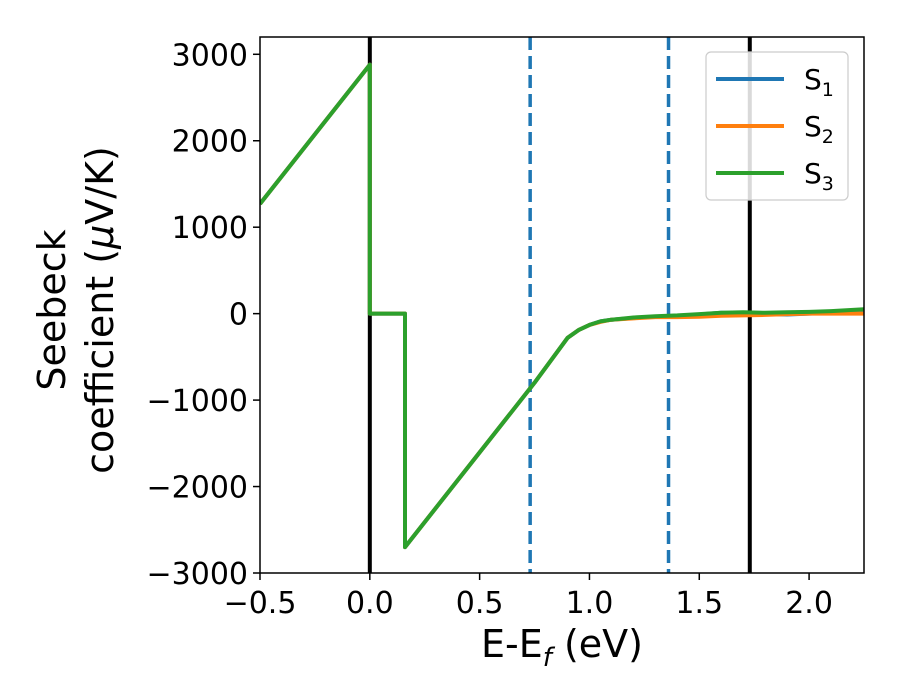 The width and height of the screenshot is (900, 700). Describe the element at coordinates (777, 126) in the screenshot. I see `legend: S1 S2 S3` at that location.